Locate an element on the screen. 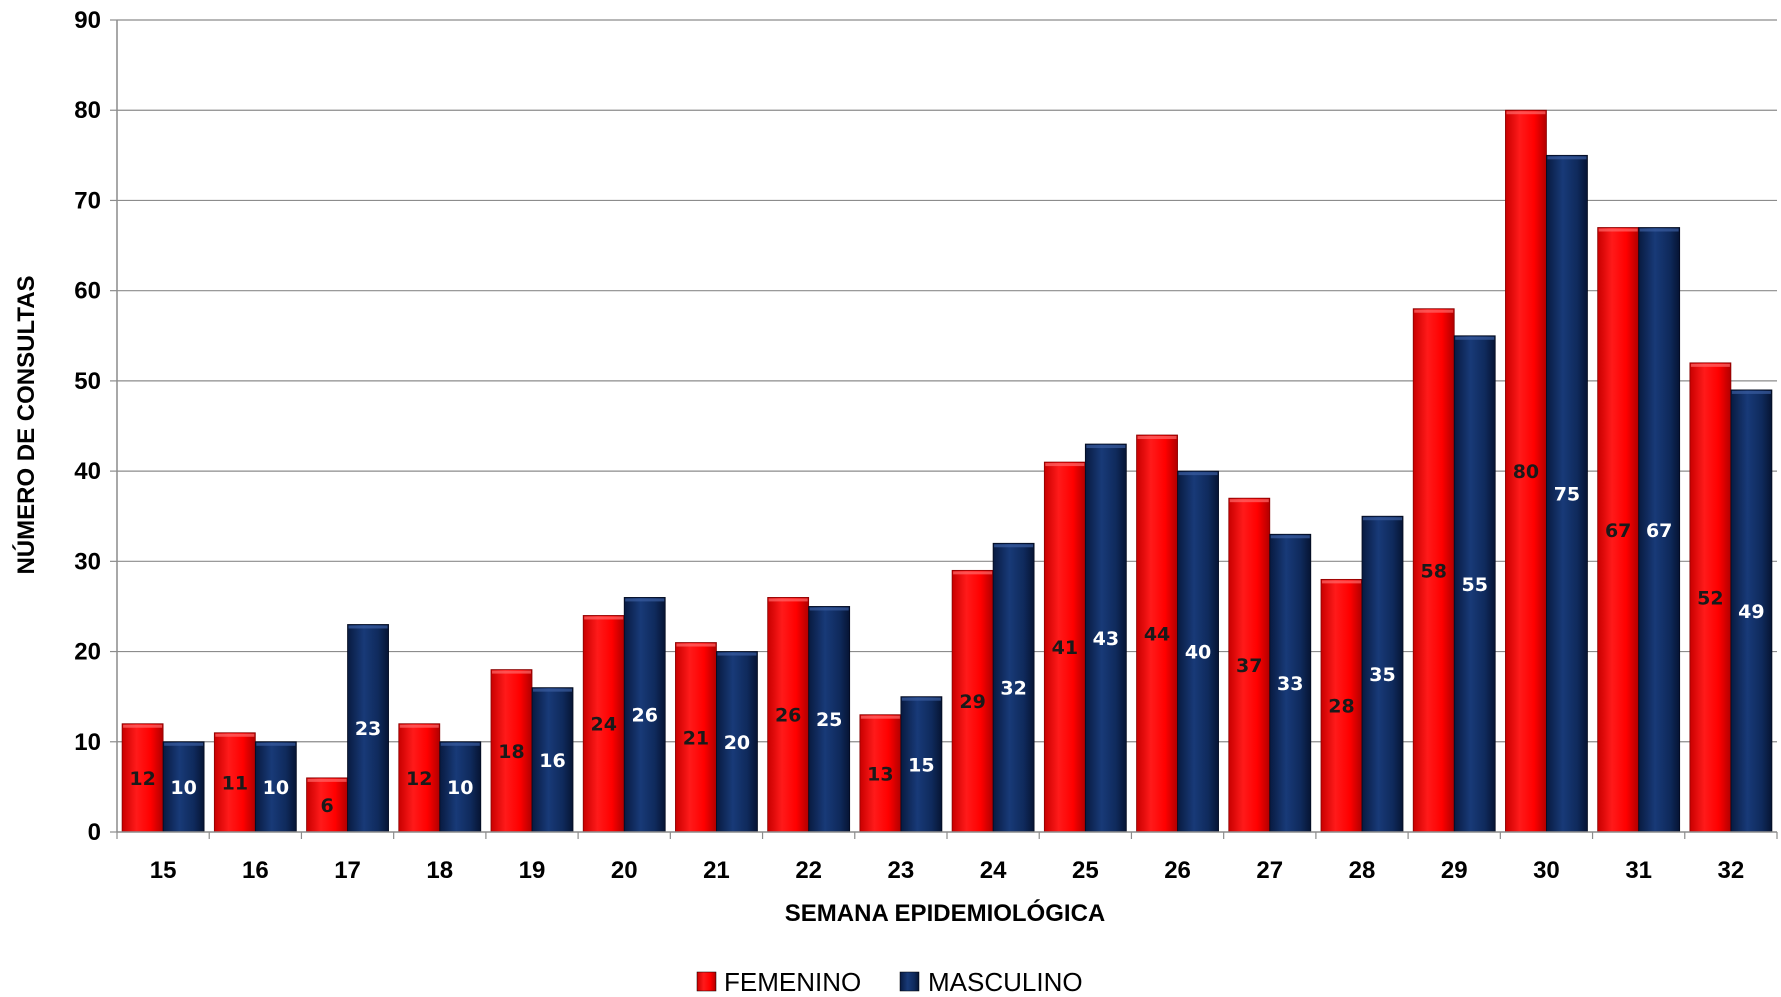 This screenshot has height=997, width=1781. data-label-femenino-19: 18 is located at coordinates (511, 752).